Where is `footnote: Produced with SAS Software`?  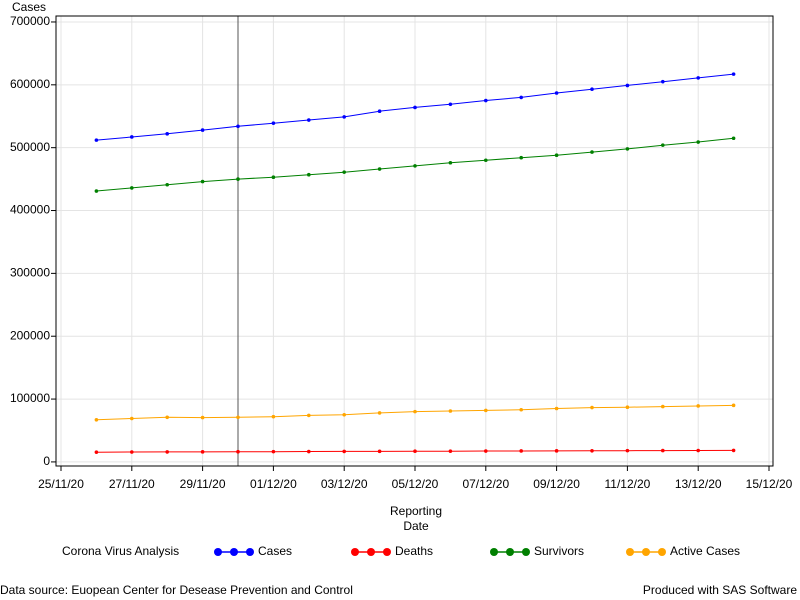
footnote: Produced with SAS Software is located at coordinates (720, 590).